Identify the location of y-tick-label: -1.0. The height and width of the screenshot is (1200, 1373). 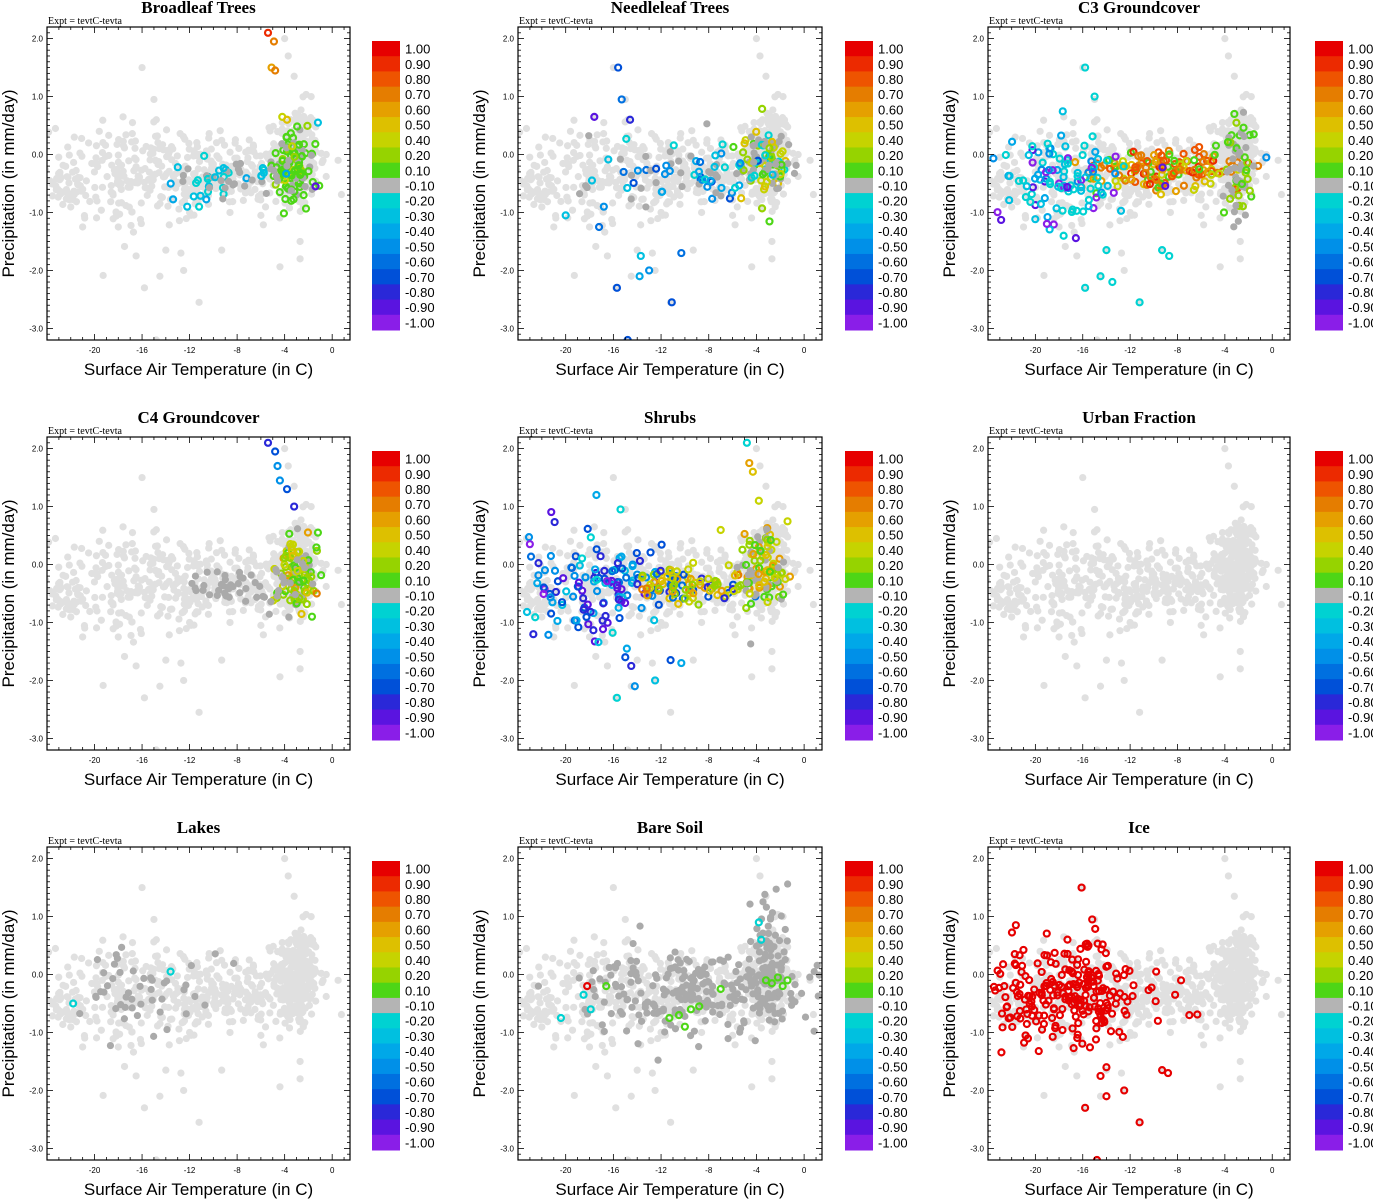
(977, 212).